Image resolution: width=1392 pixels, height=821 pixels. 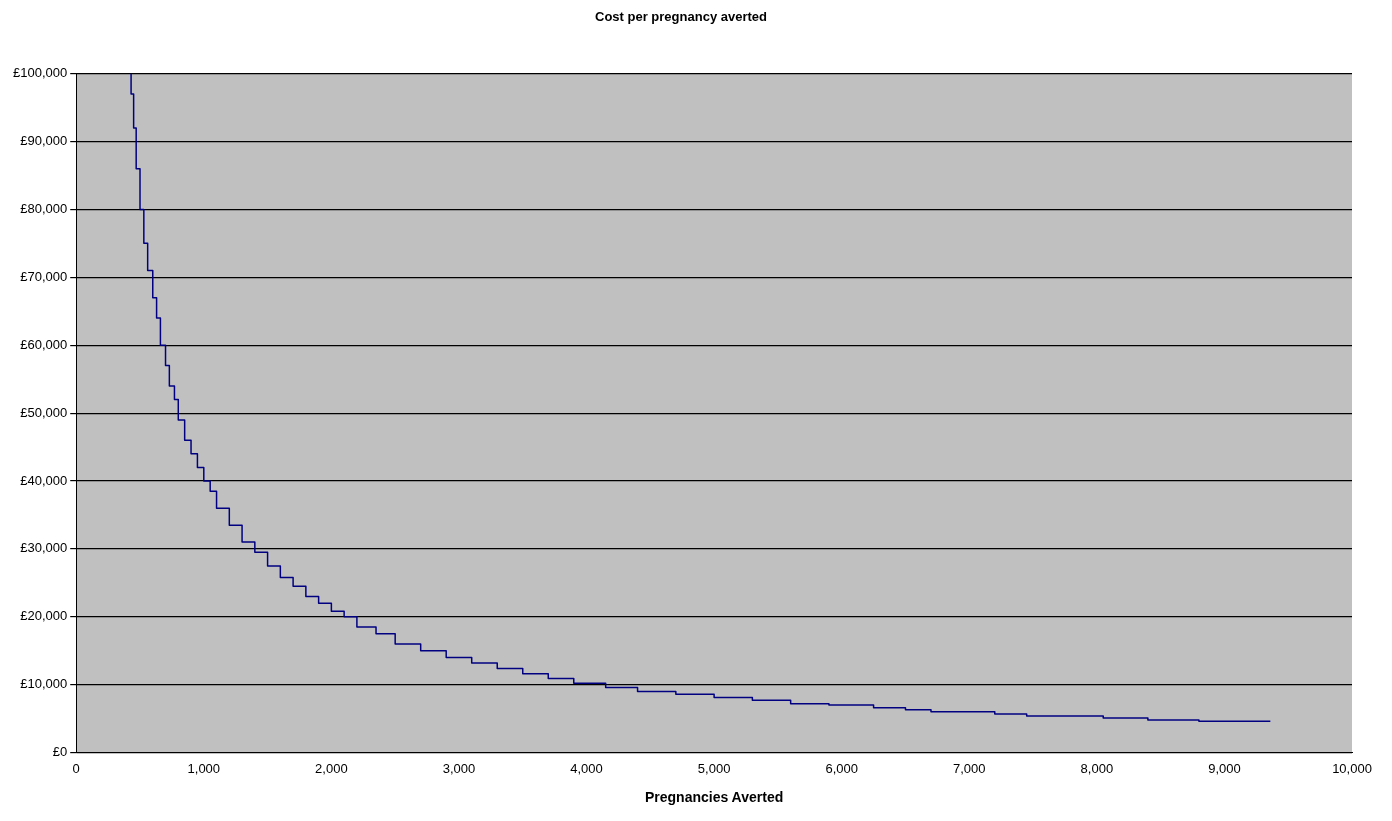 I want to click on x-tick-label: 10,000, so click(x=1352, y=768).